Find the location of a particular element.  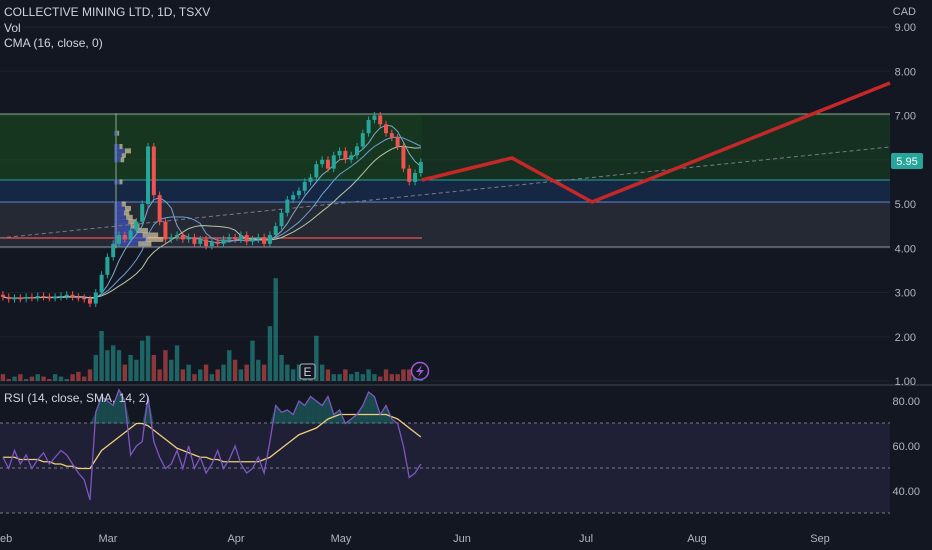

middle-zone is located at coordinates (445, 191).